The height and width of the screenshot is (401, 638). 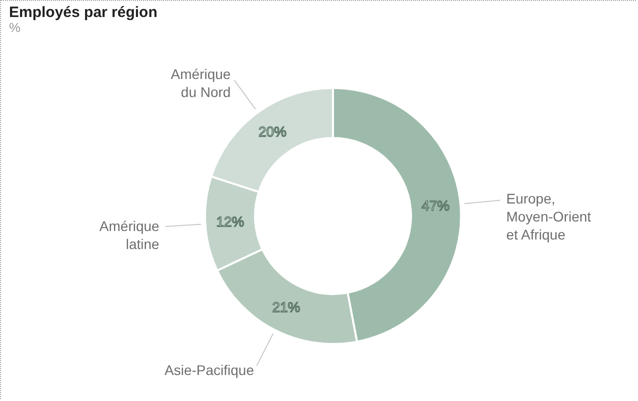 I want to click on data-label: 12%, so click(x=230, y=221).